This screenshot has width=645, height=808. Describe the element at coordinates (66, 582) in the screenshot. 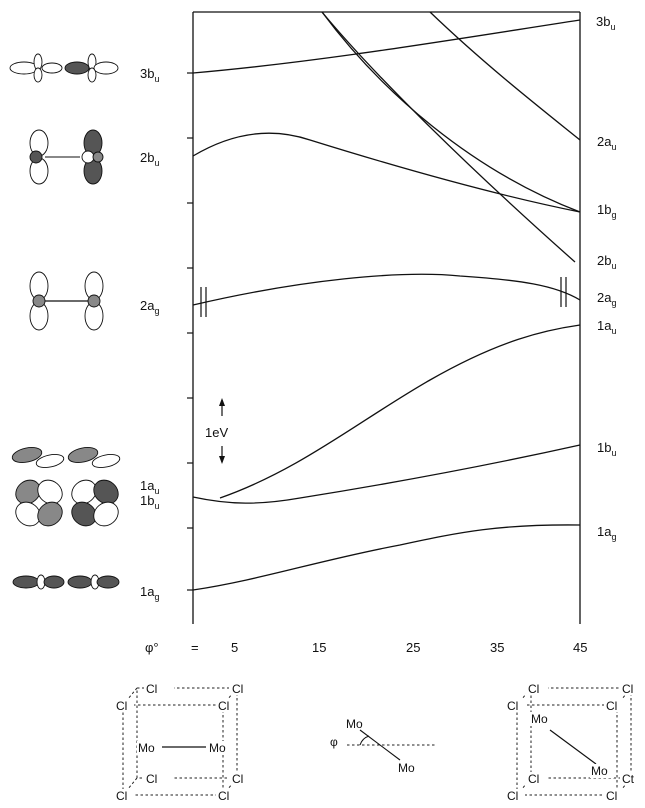

I see `orbital-picture-1ag` at that location.